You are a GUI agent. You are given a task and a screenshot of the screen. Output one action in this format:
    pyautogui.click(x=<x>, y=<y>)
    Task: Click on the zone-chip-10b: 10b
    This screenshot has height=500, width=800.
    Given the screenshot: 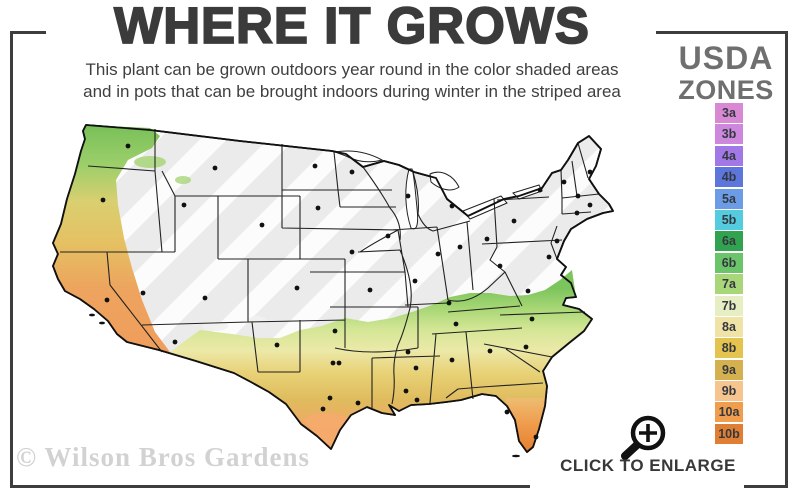 What is the action you would take?
    pyautogui.click(x=729, y=433)
    